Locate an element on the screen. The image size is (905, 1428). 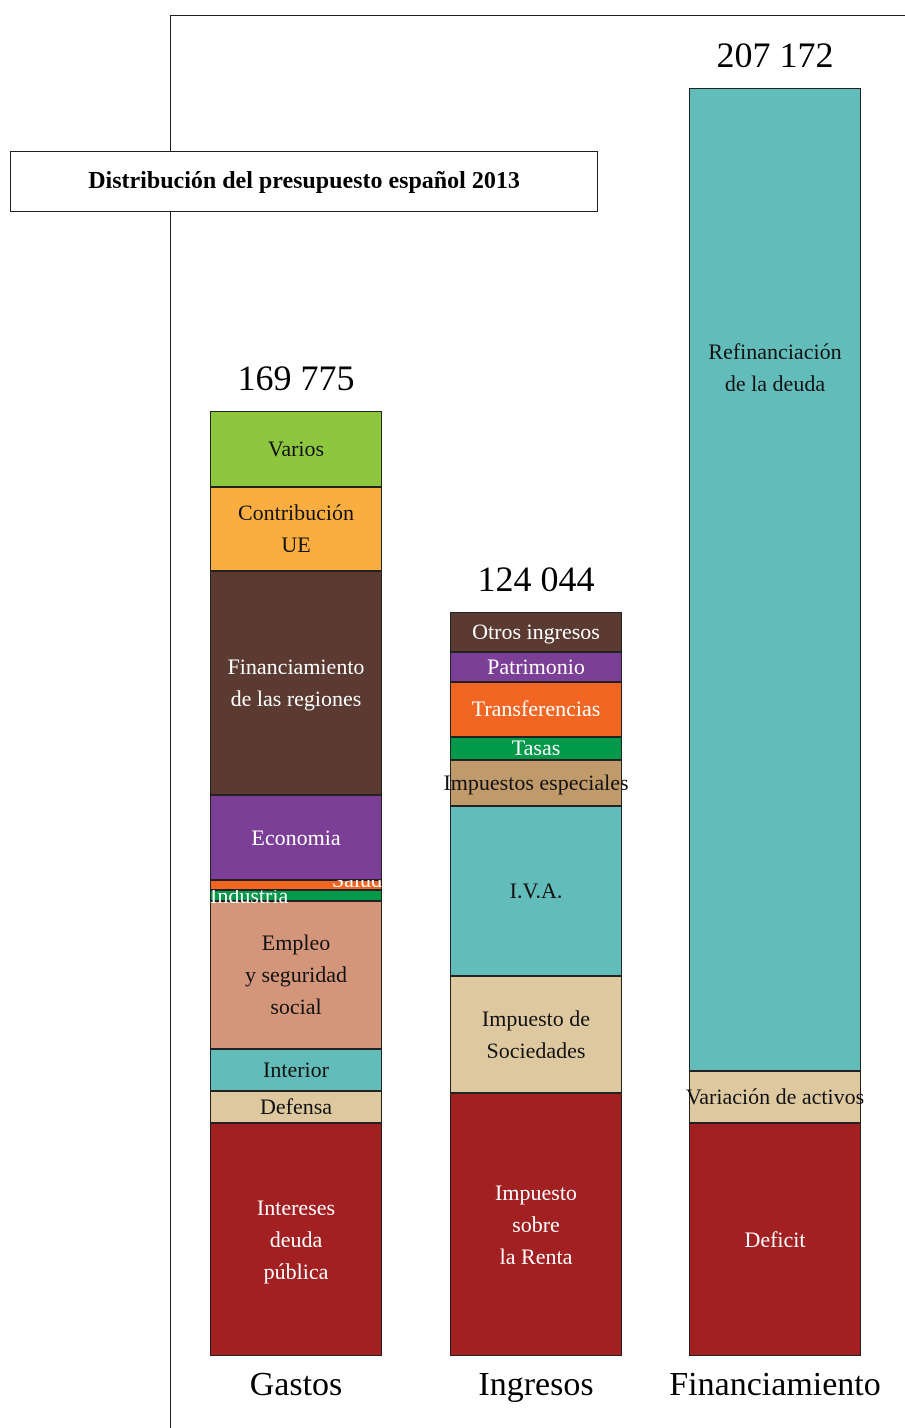
segment-label: Impuesto de Sociedades is located at coordinates (536, 1034).